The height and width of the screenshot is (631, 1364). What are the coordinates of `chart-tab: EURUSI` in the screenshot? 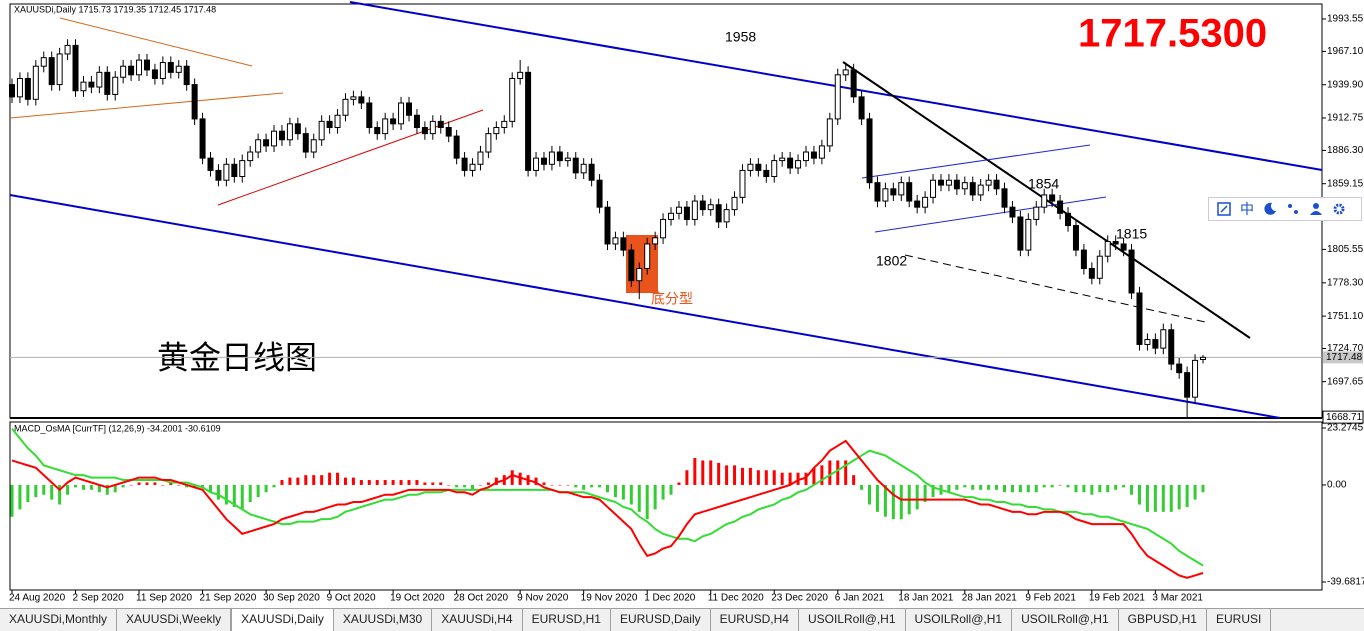 It's located at (1239, 620).